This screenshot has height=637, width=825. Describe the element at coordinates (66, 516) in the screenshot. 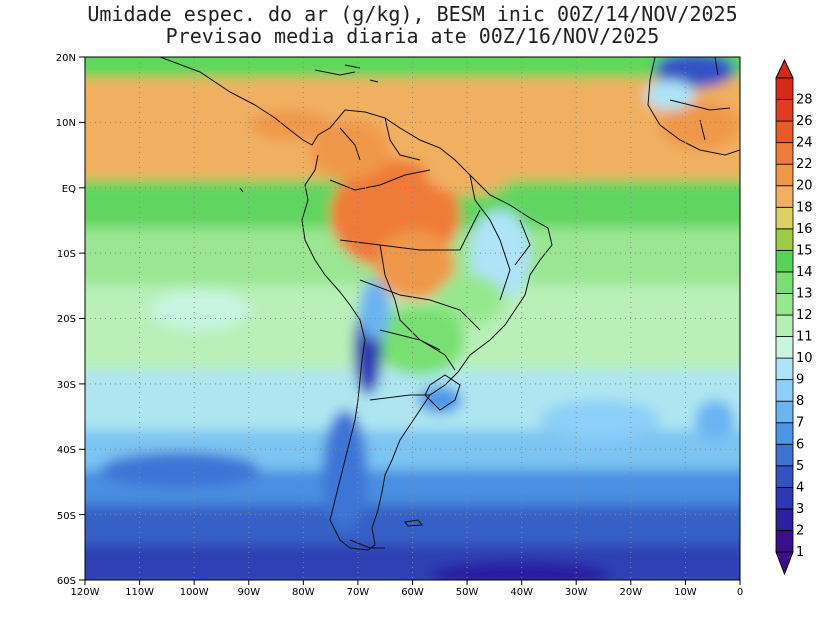

I see `lat-label: 50S` at that location.